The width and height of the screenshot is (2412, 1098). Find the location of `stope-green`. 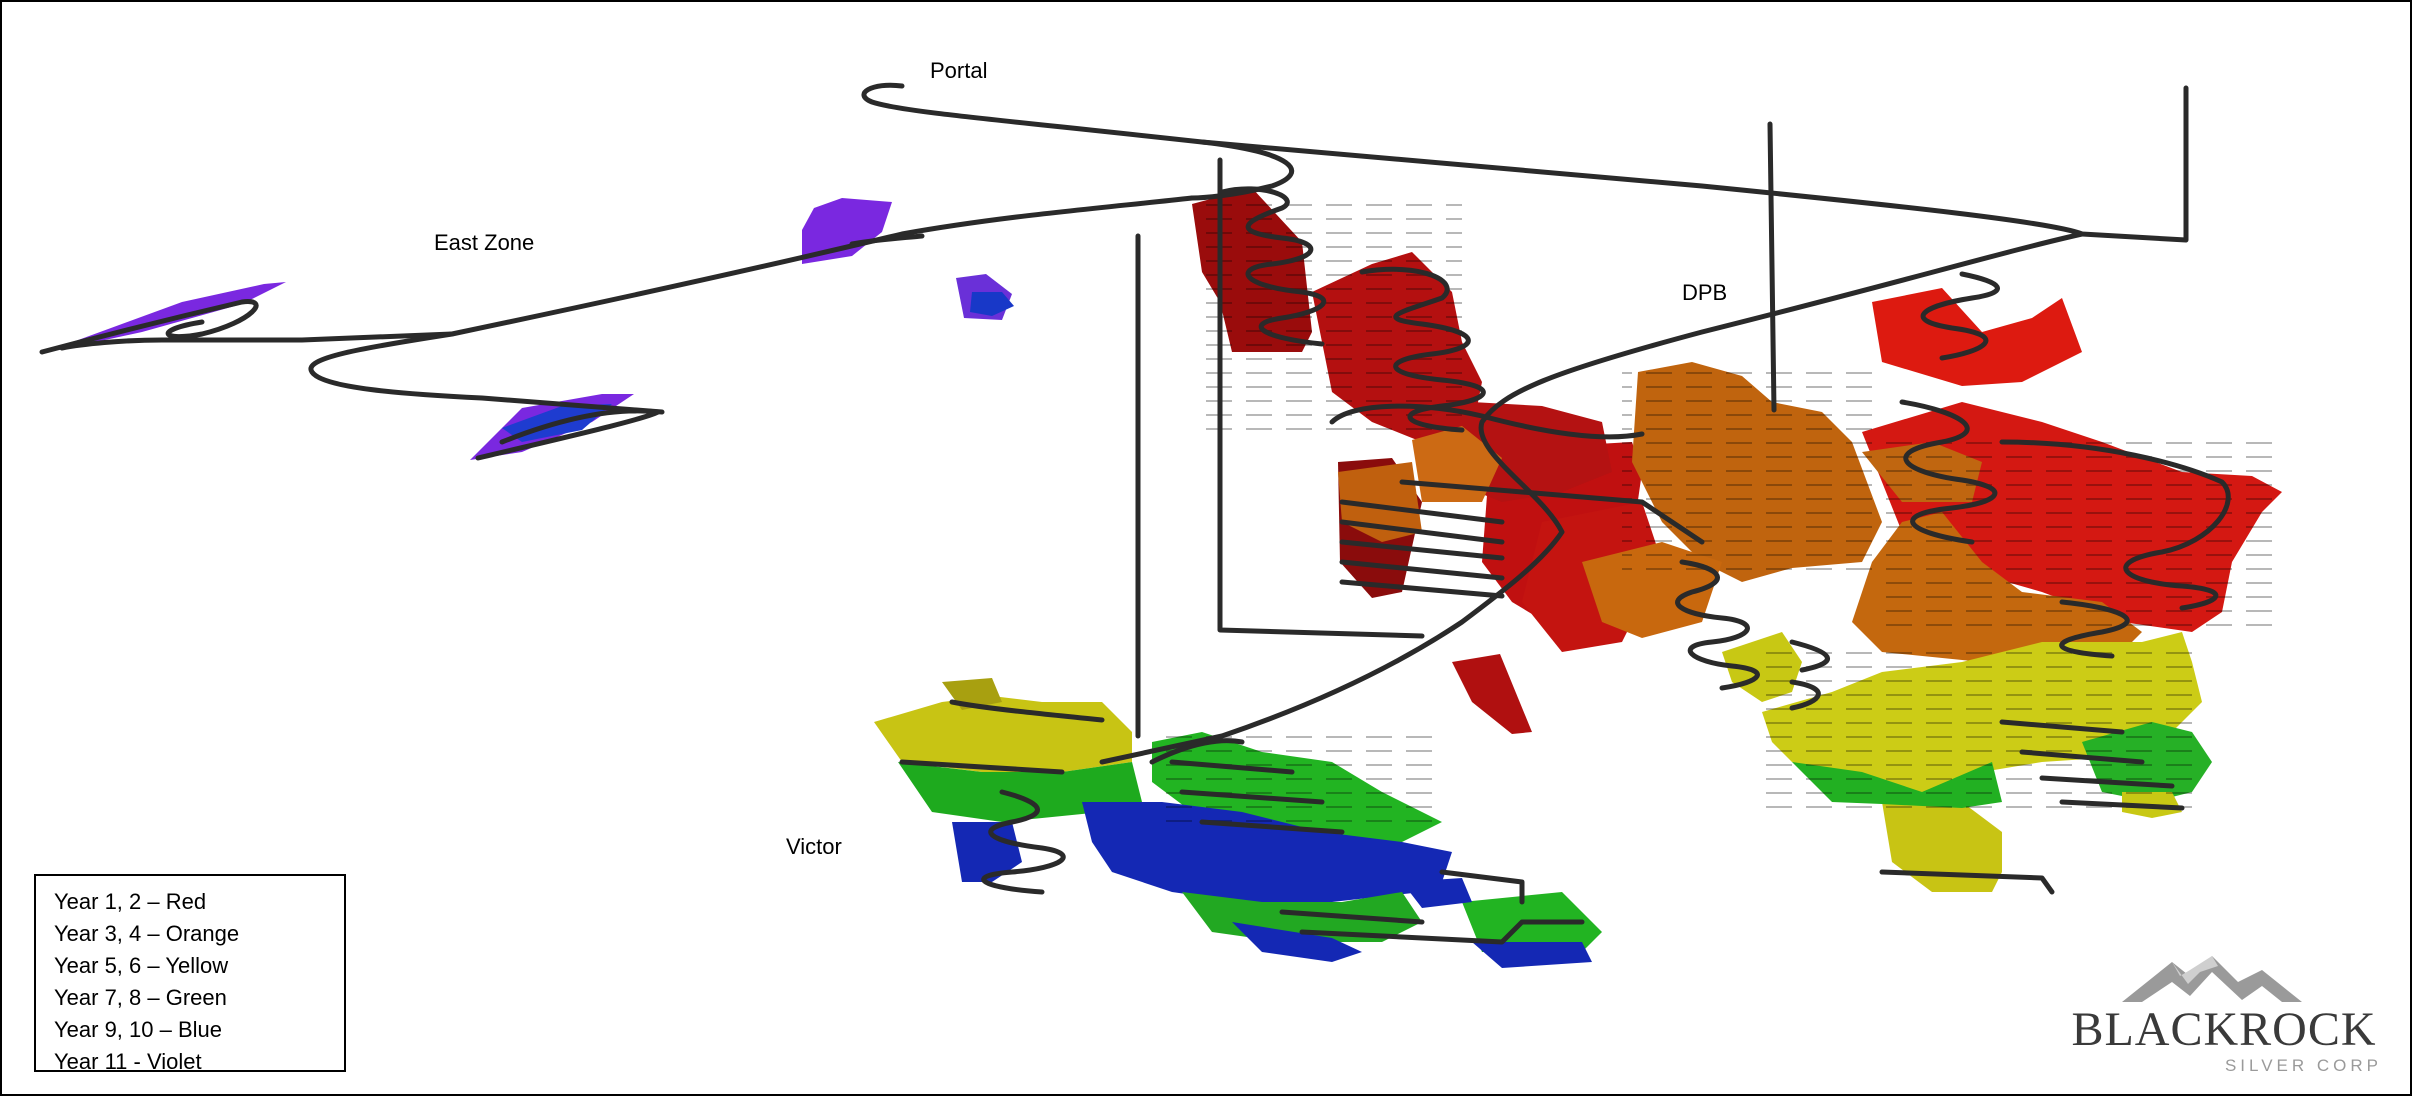

stope-green is located at coordinates (1020, 792).